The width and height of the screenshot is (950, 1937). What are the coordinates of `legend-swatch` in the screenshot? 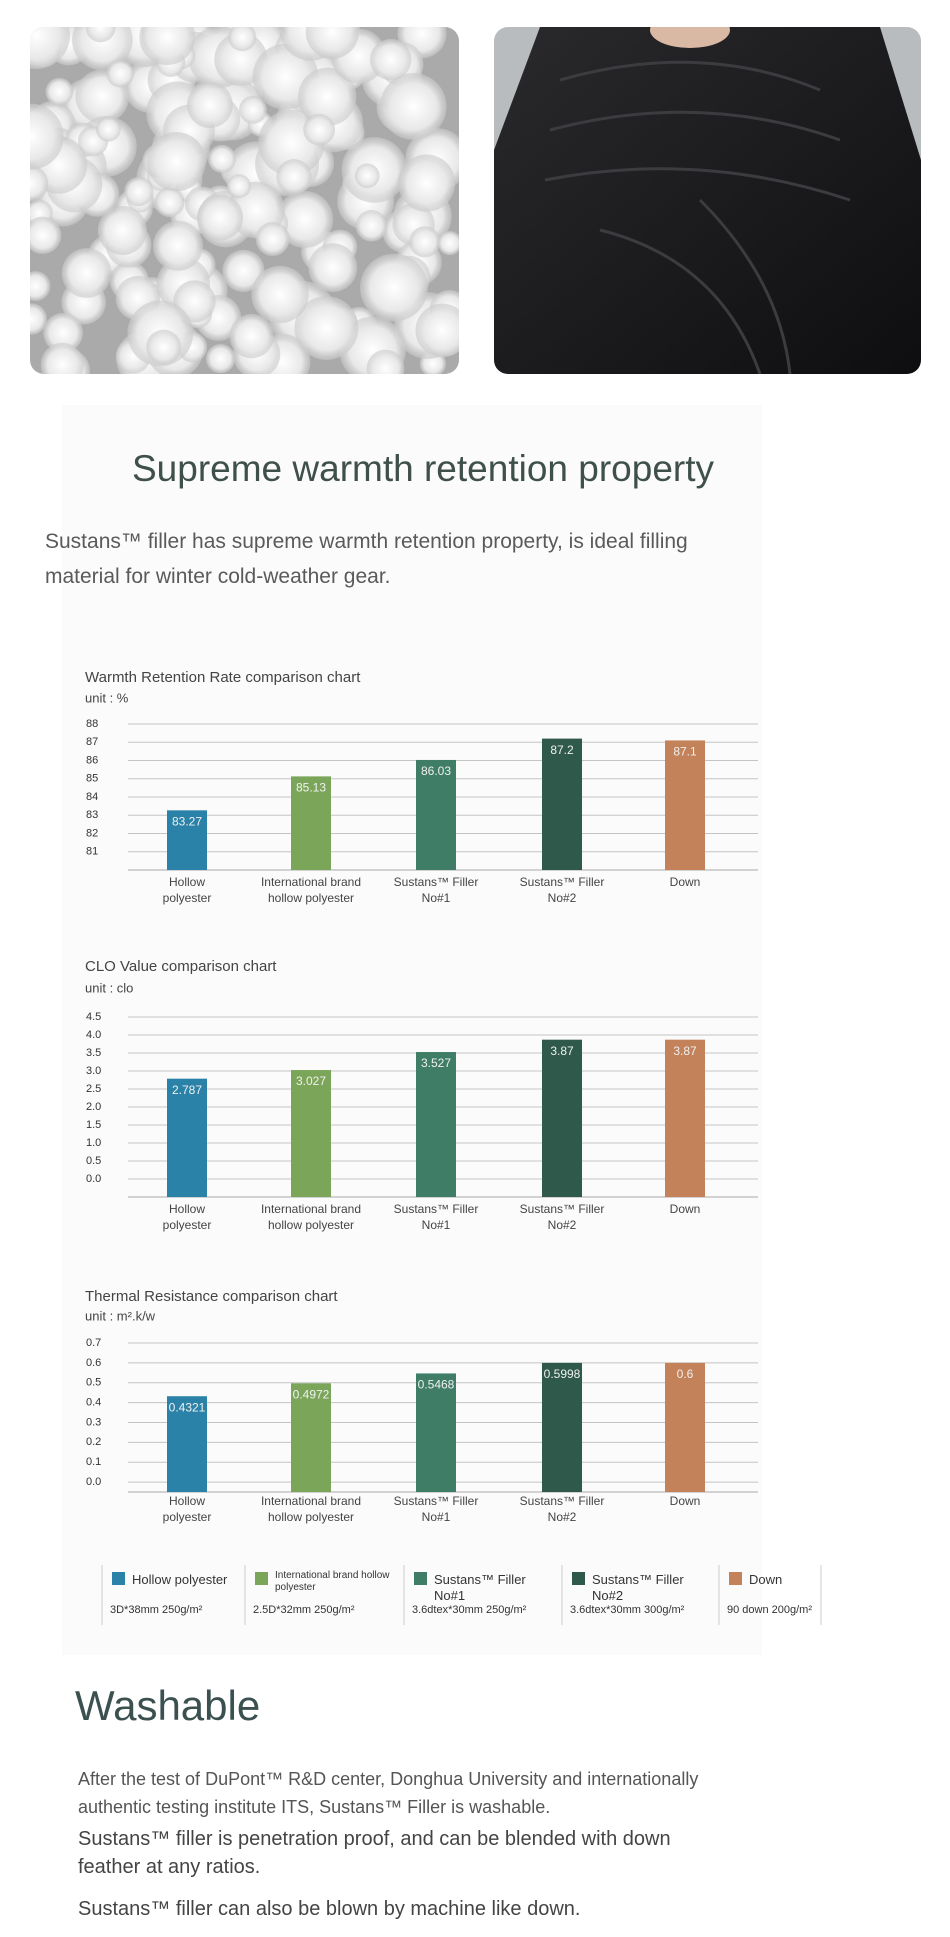 It's located at (118, 1578).